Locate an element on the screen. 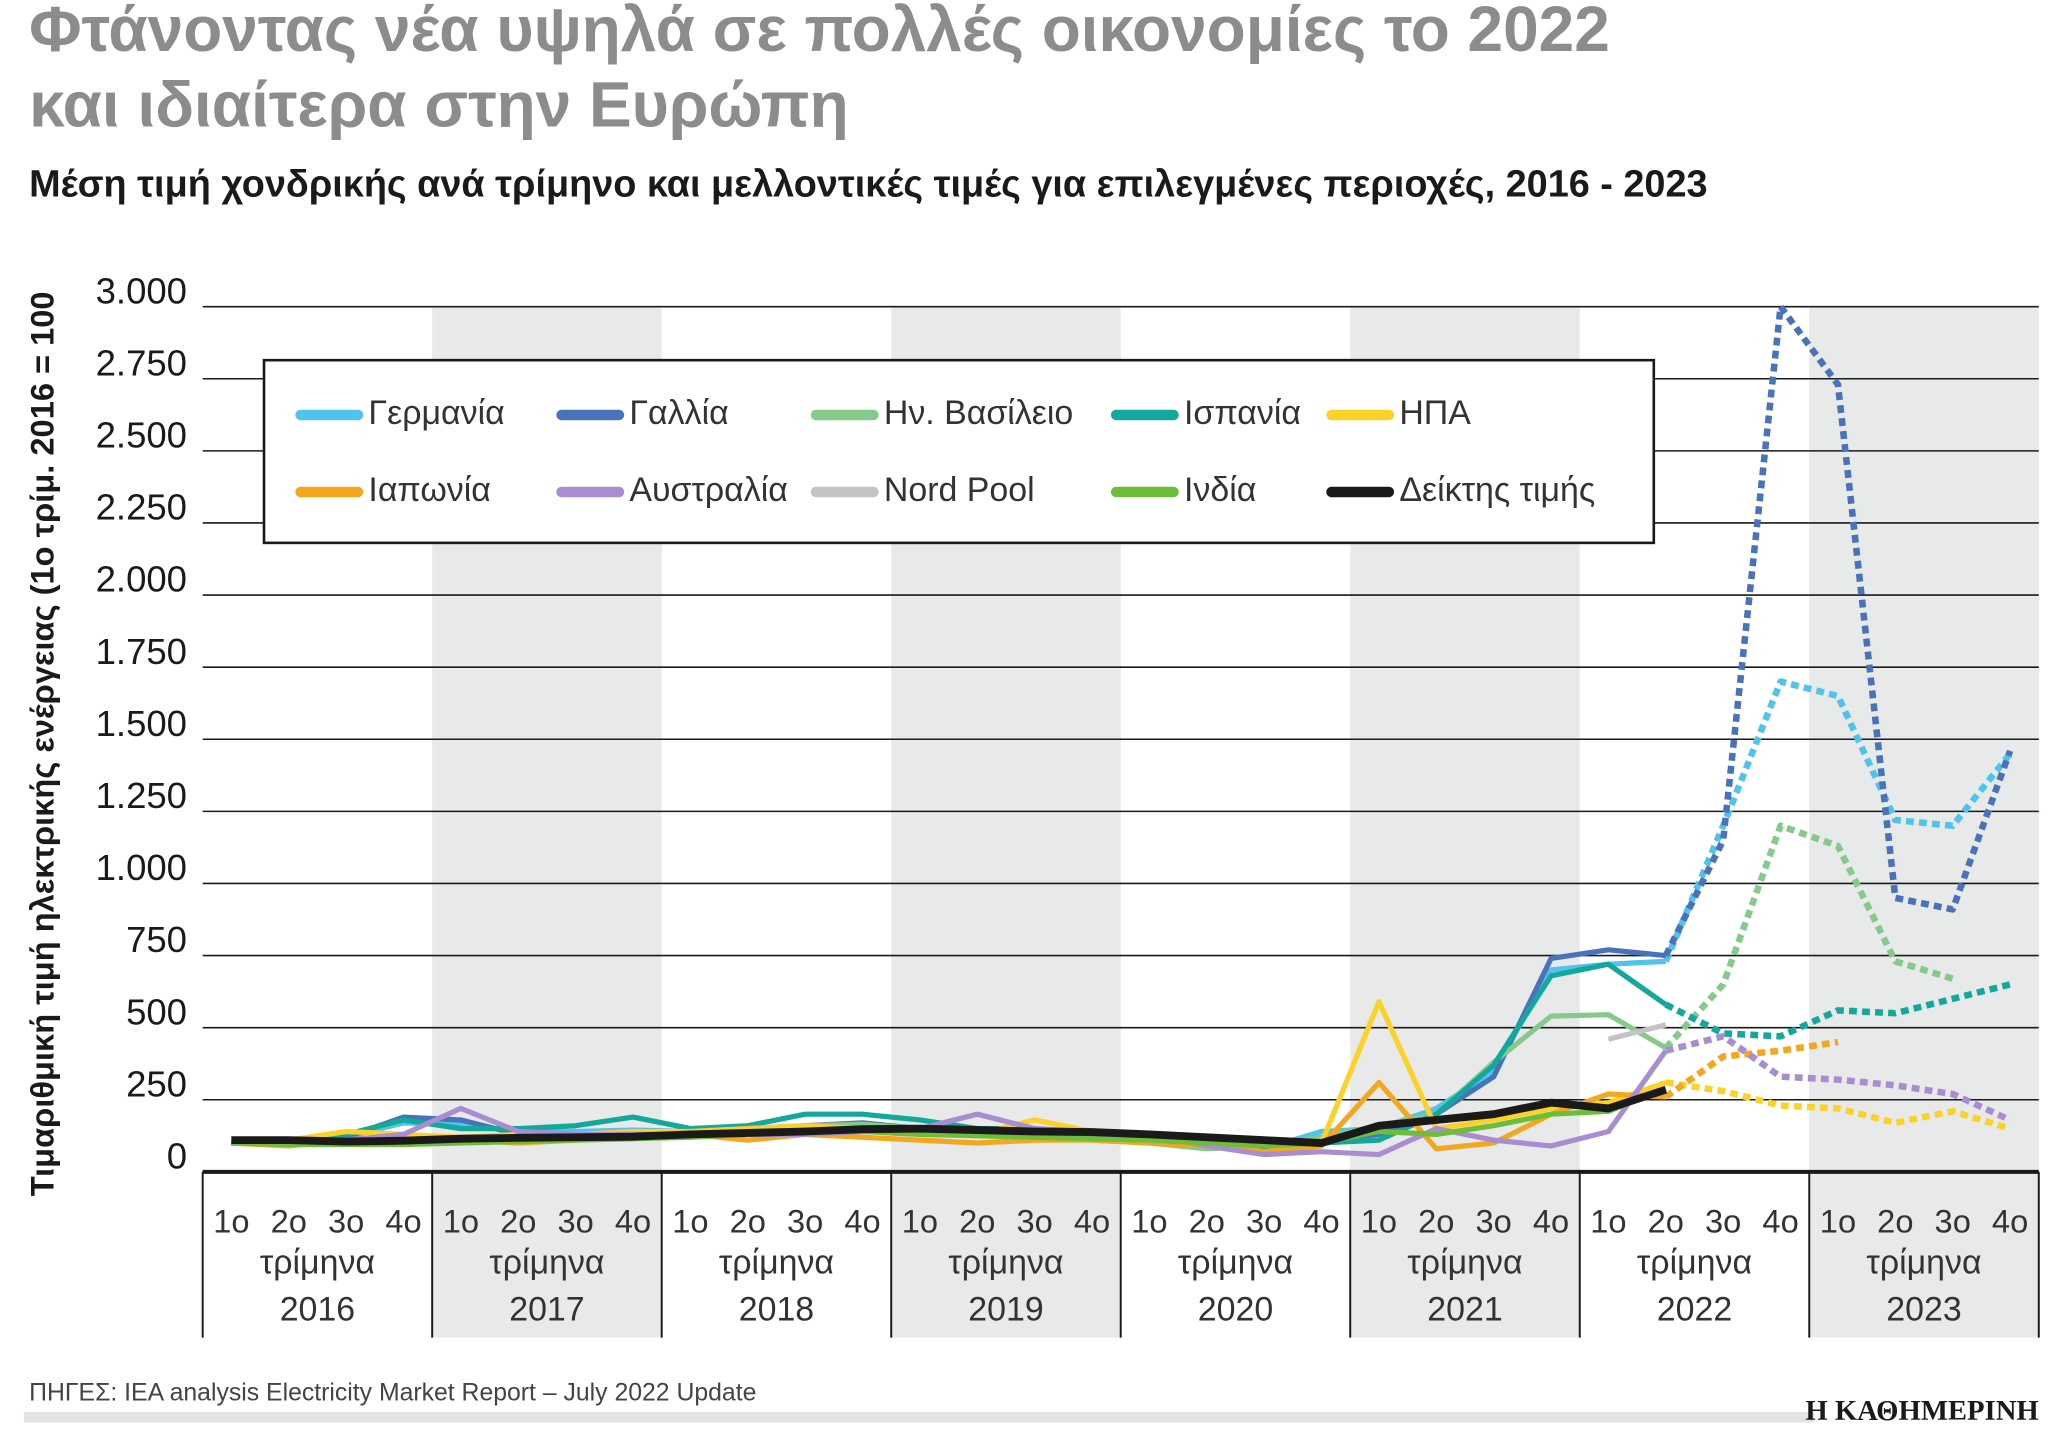 The image size is (2047, 1442). year-label: 2021 is located at coordinates (1464, 1309).